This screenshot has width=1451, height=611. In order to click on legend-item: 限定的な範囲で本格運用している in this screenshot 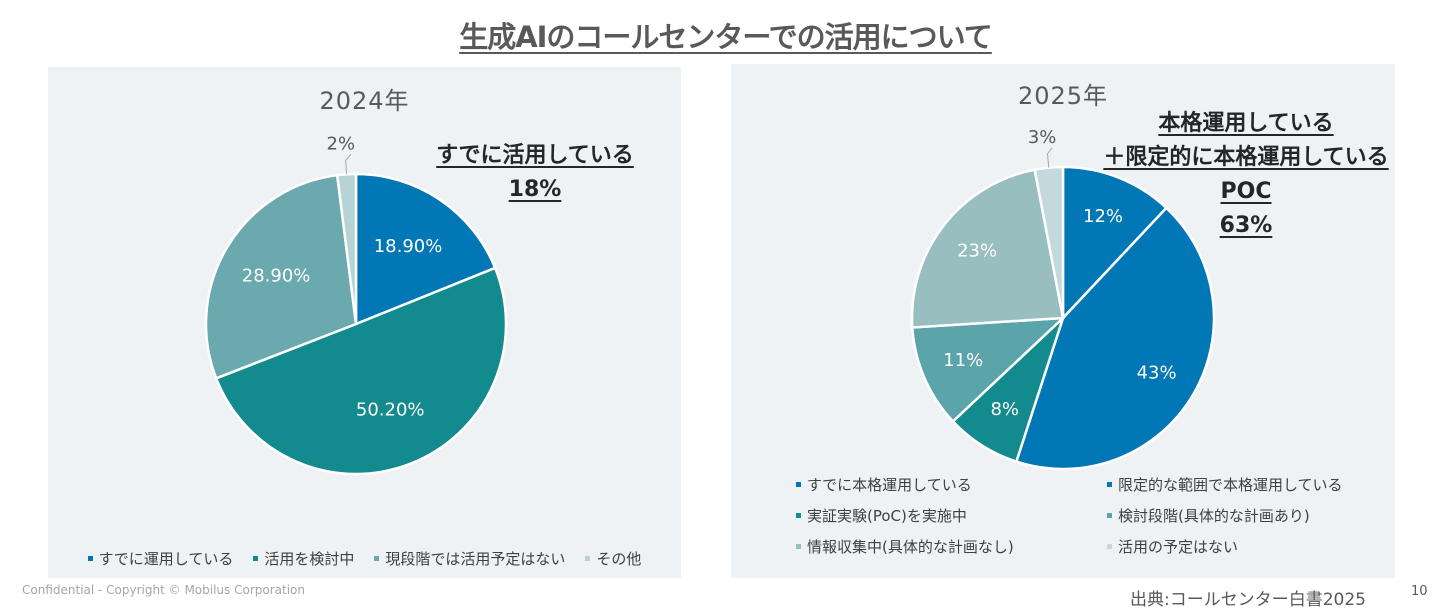, I will do `click(1247, 484)`.